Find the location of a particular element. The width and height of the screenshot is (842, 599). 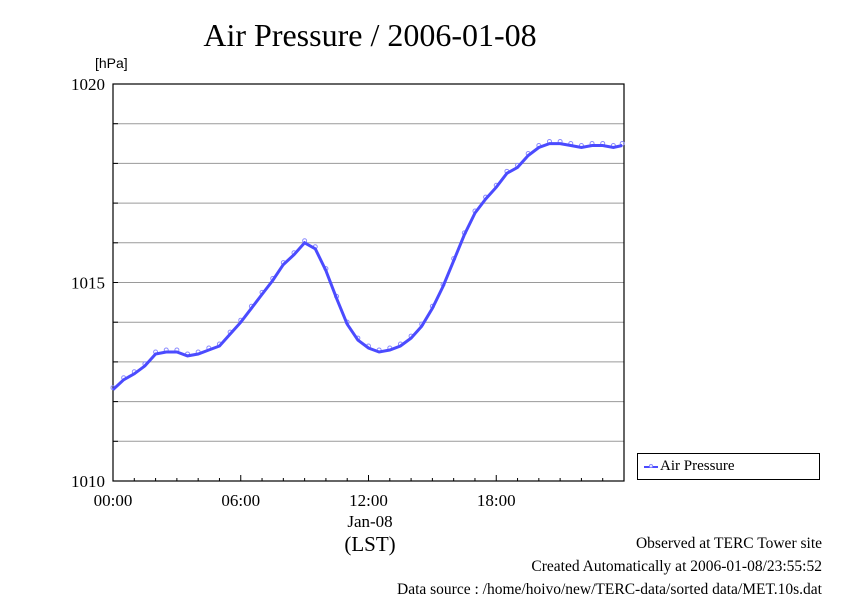

y-tick-label: 1020 is located at coordinates (88, 84).